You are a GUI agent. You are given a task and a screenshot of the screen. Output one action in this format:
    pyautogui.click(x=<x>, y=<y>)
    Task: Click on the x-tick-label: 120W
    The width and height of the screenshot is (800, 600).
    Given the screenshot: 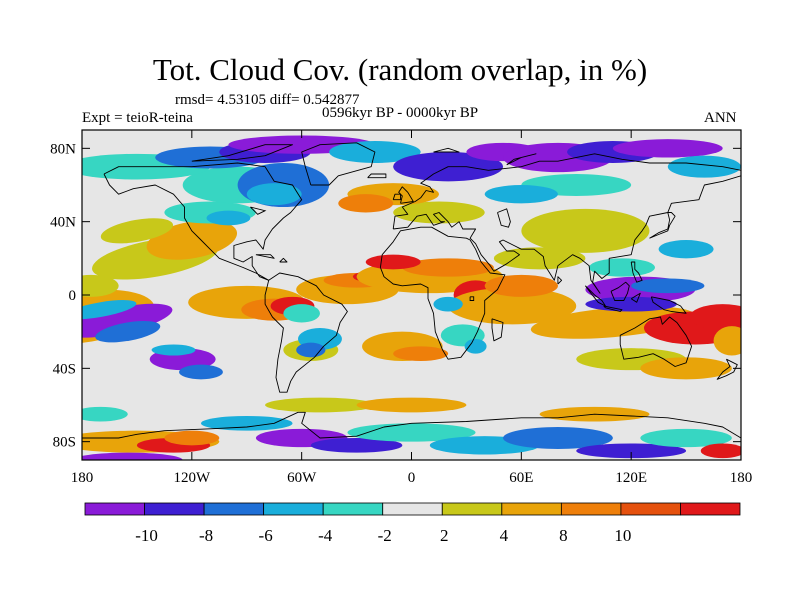 What is the action you would take?
    pyautogui.click(x=192, y=478)
    